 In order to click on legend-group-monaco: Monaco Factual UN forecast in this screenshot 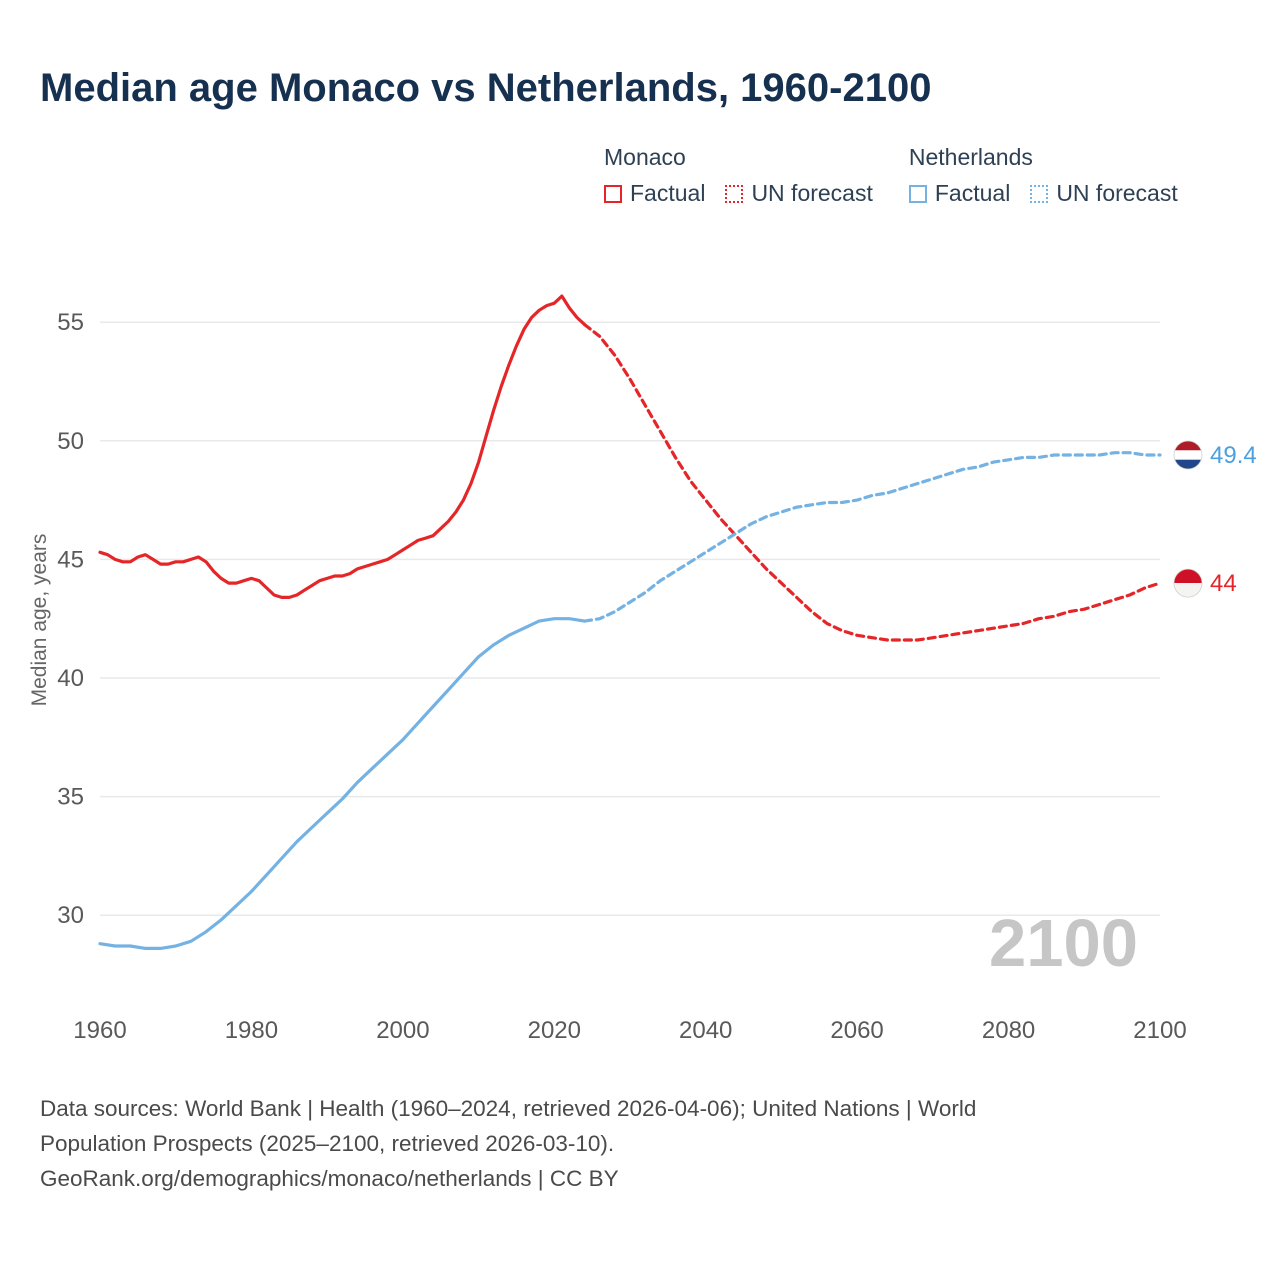, I will do `click(738, 175)`.